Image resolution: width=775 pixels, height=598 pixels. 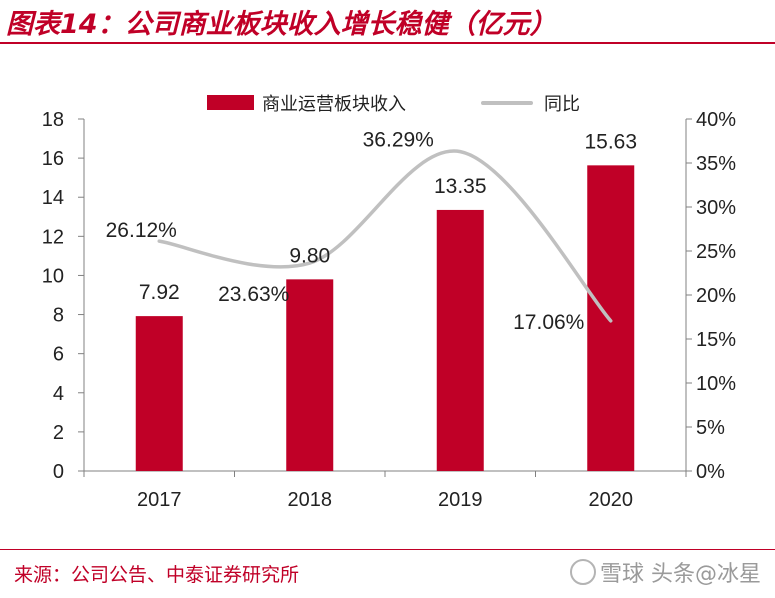 What do you see at coordinates (387, 549) in the screenshot?
I see `footer-divider` at bounding box center [387, 549].